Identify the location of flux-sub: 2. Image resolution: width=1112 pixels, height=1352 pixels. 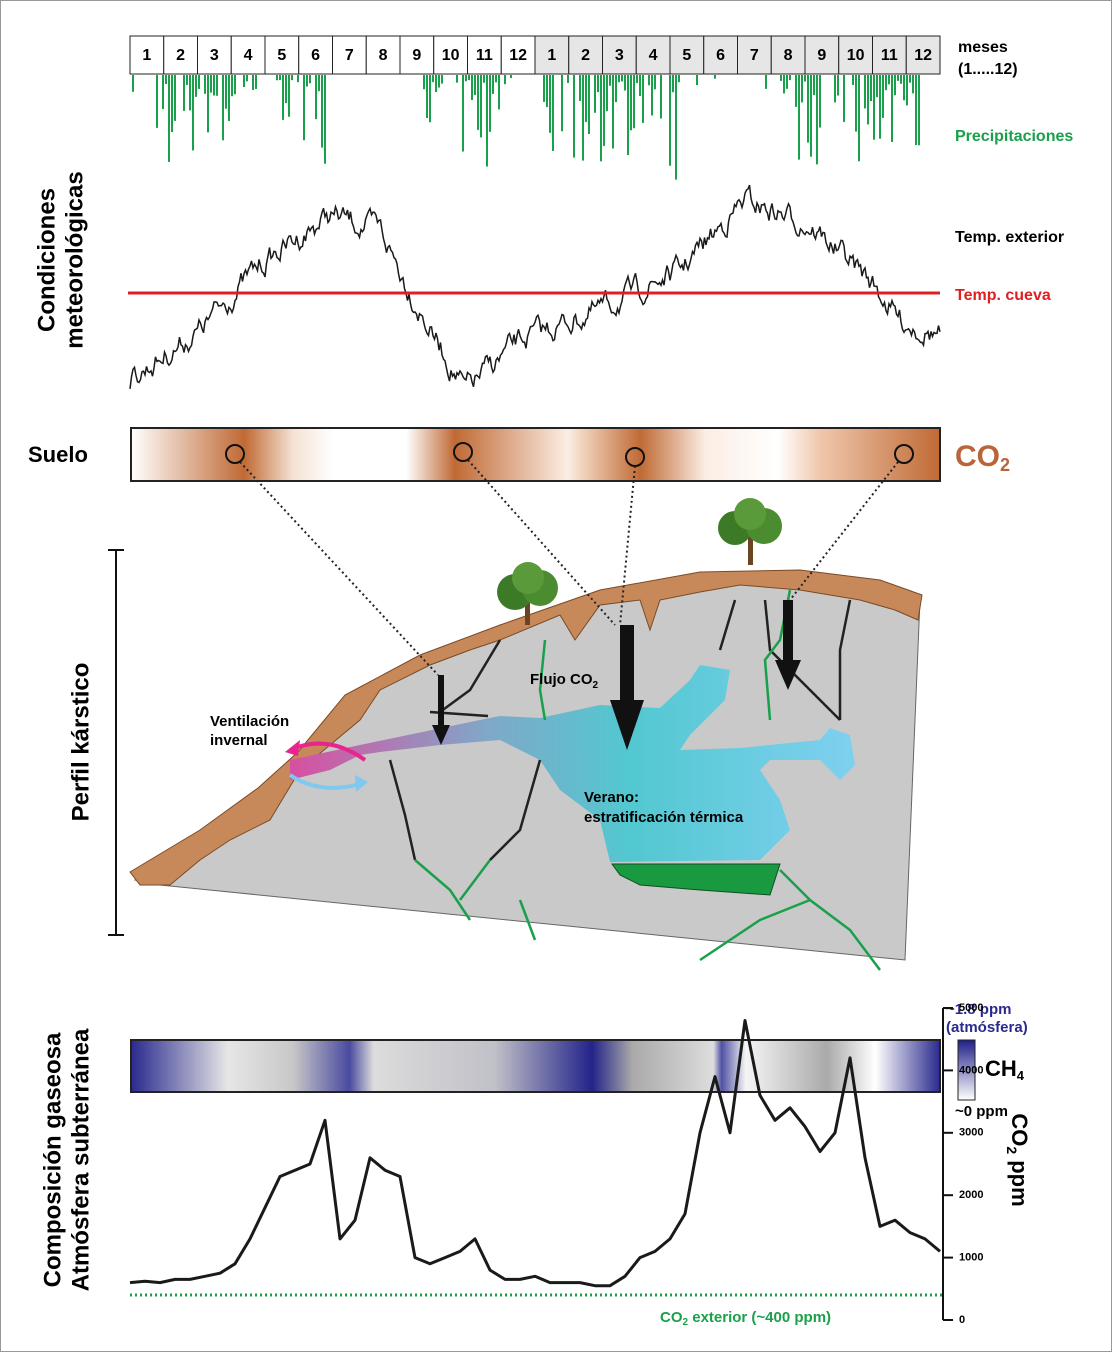
(596, 685).